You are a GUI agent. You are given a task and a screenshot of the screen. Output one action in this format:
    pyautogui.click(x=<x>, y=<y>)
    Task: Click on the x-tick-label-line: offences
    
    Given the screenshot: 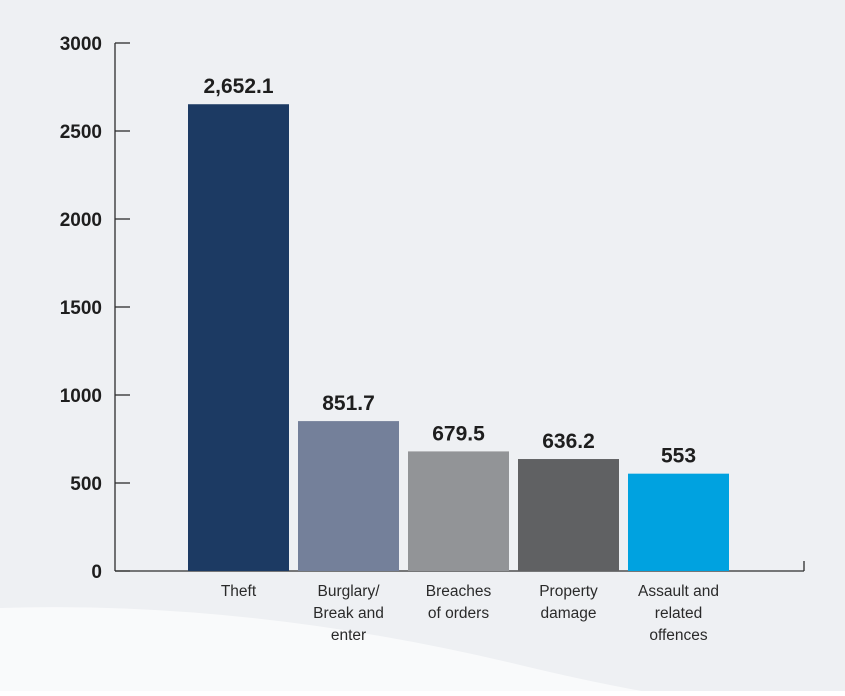 What is the action you would take?
    pyautogui.click(x=678, y=635)
    